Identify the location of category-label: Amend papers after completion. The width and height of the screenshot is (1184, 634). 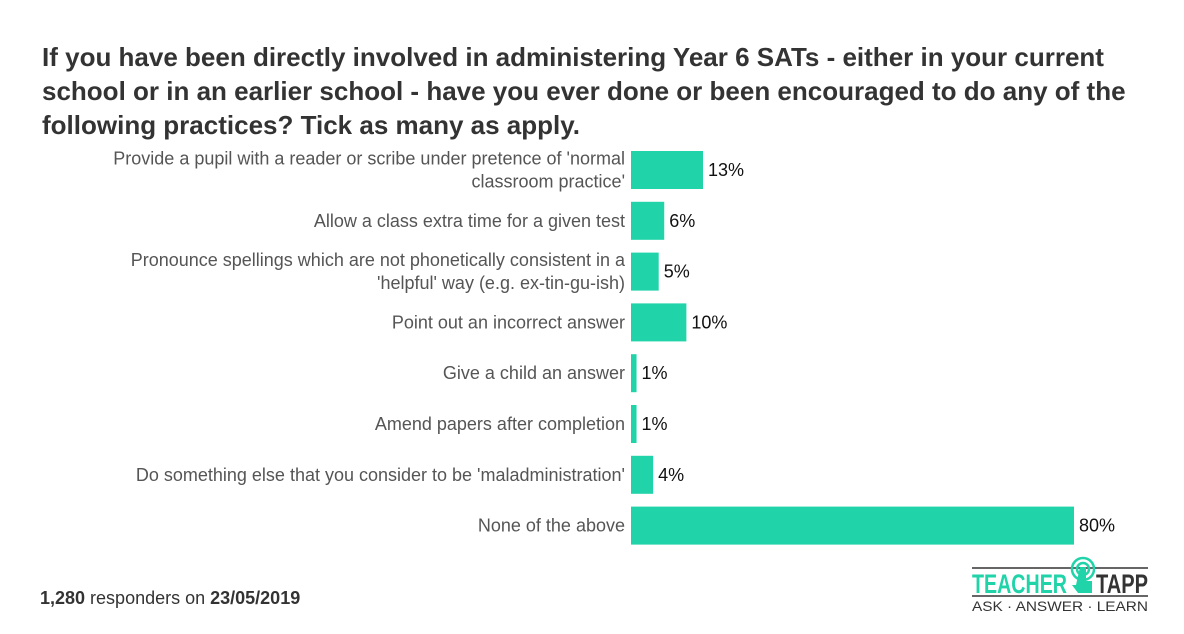
(500, 424).